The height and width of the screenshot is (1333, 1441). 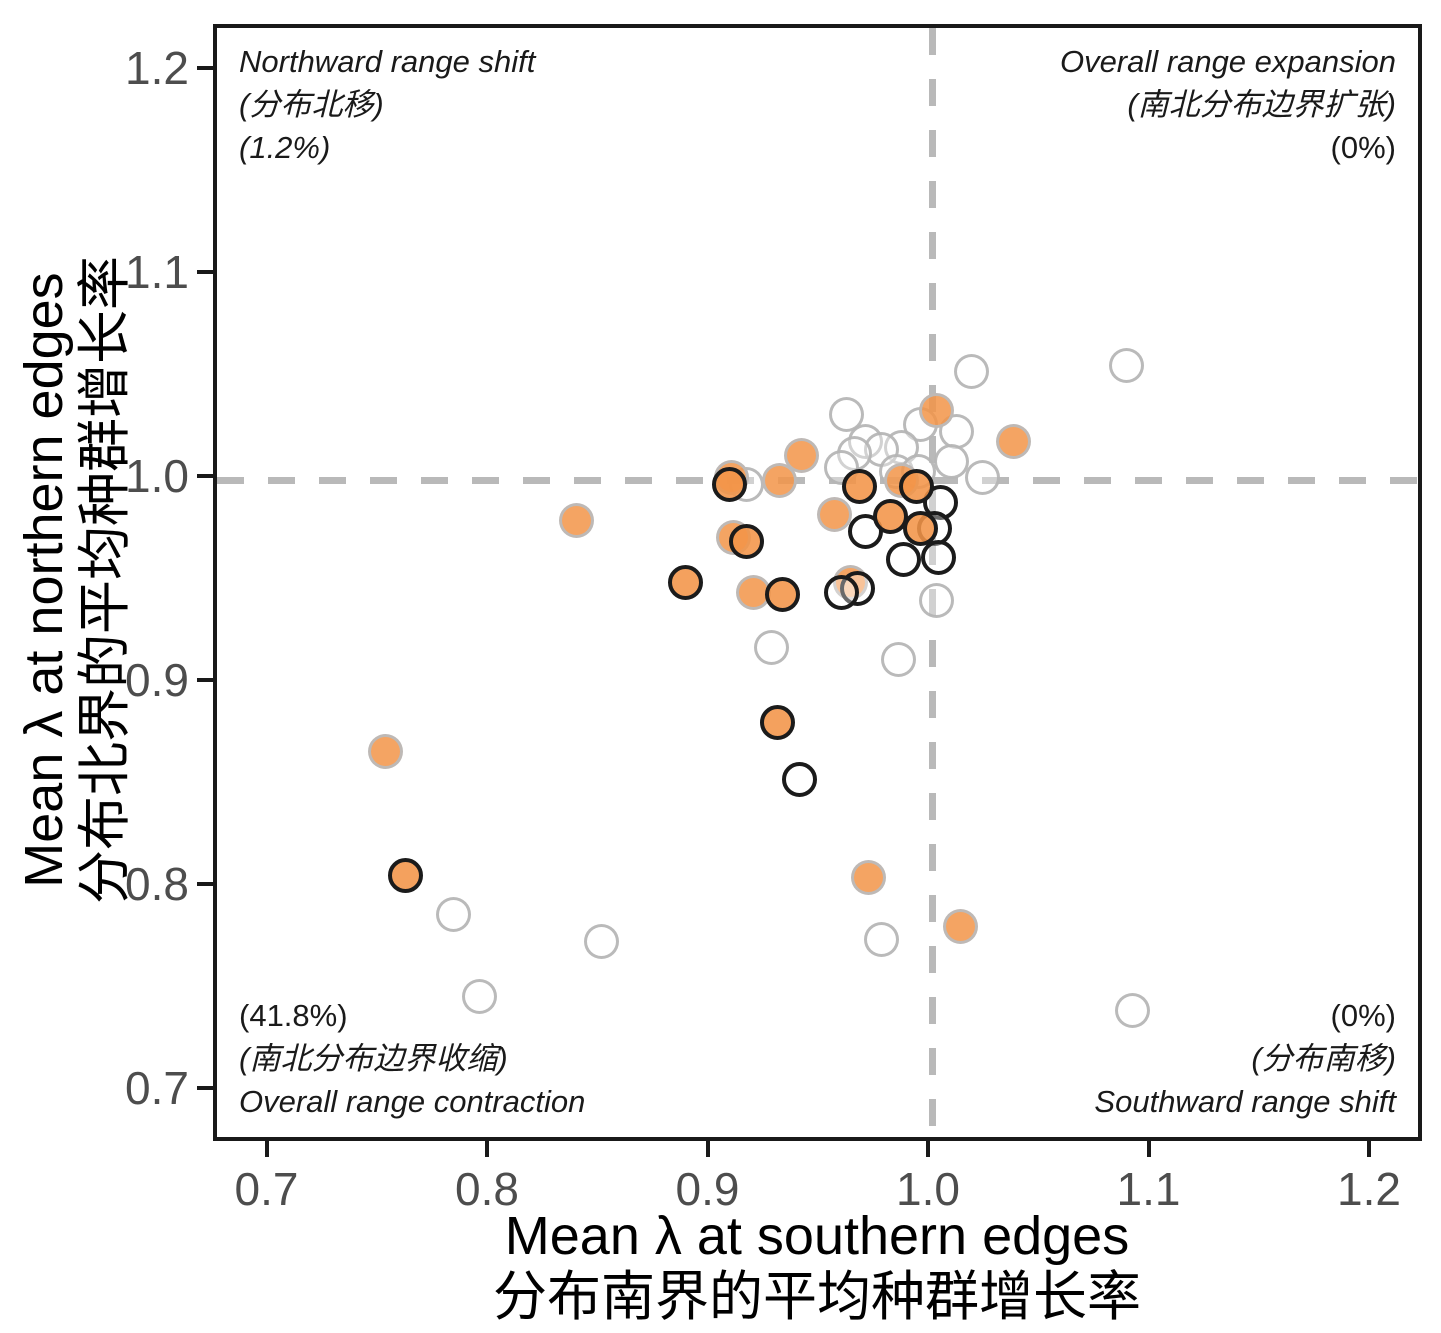 What do you see at coordinates (487, 1189) in the screenshot?
I see `x-tick-label: 0.8` at bounding box center [487, 1189].